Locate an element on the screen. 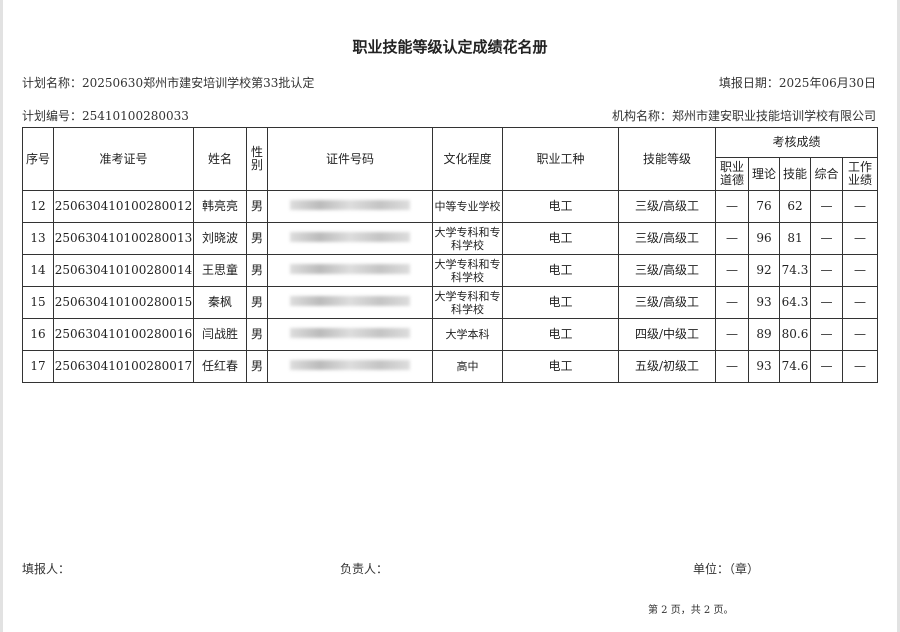 The width and height of the screenshot is (900, 632). footer-filler: 填报人： is located at coordinates (46, 569).